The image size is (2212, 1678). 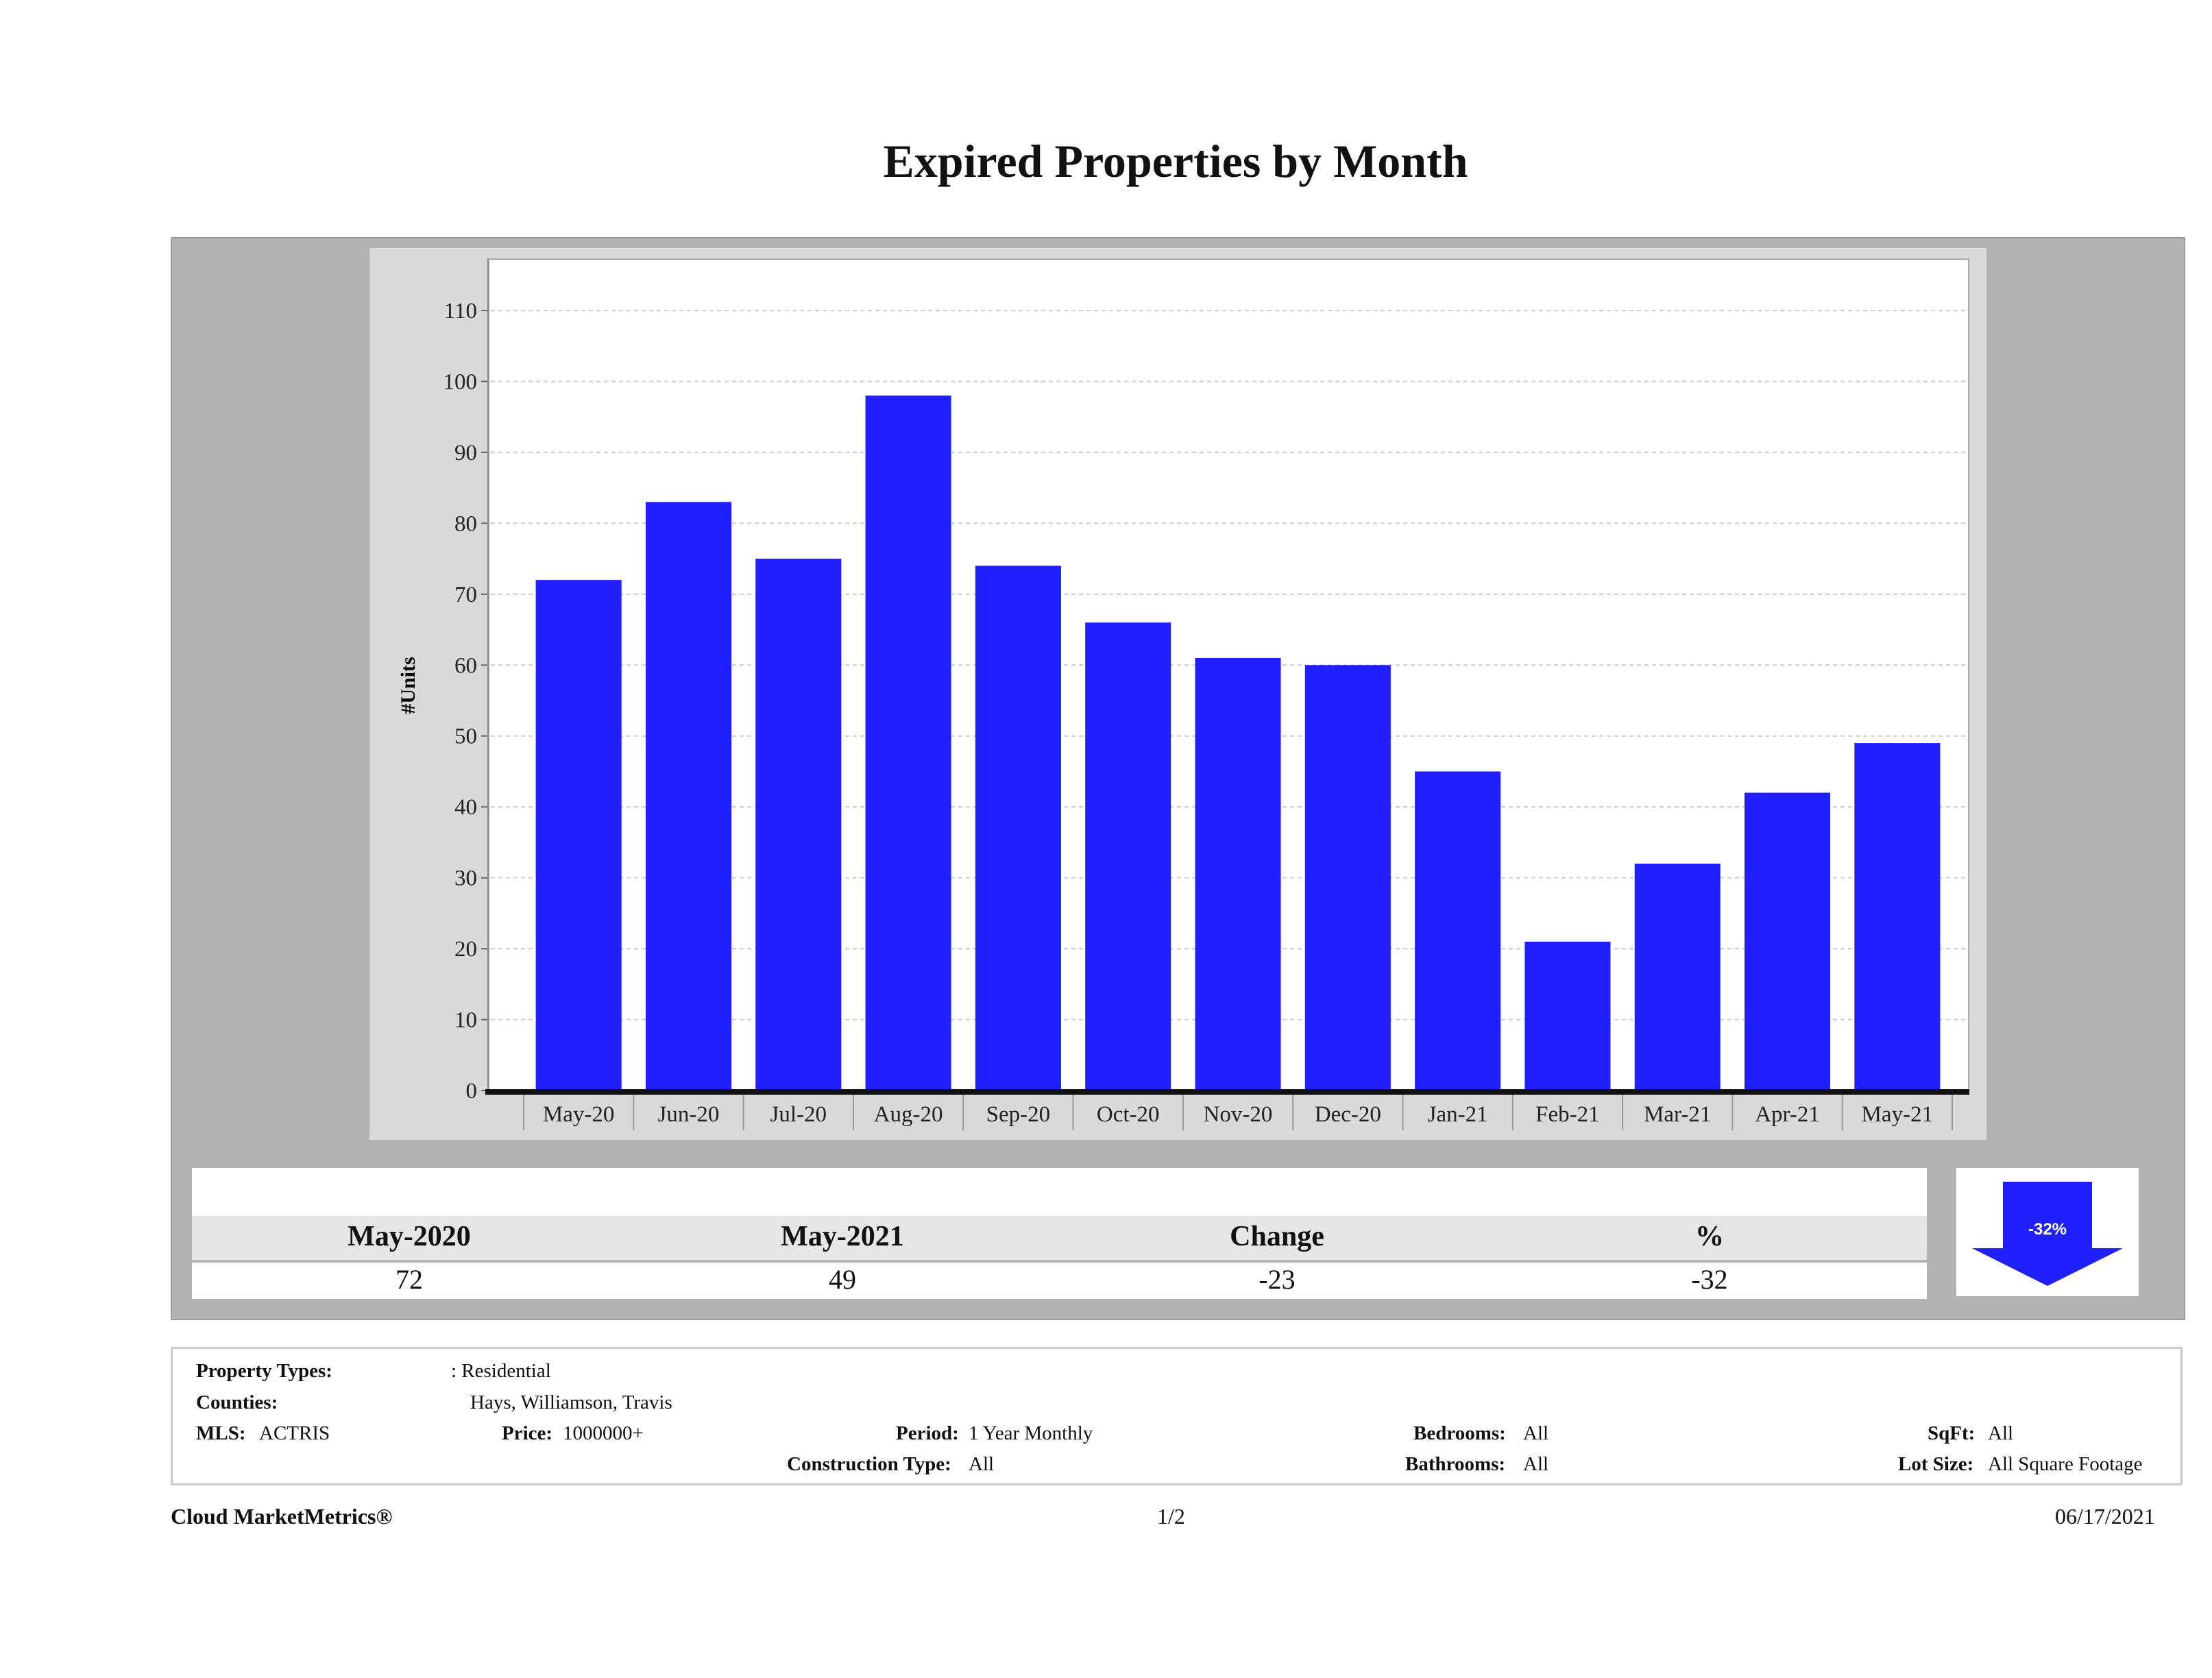 I want to click on page-number: 1/2, so click(x=1171, y=1516).